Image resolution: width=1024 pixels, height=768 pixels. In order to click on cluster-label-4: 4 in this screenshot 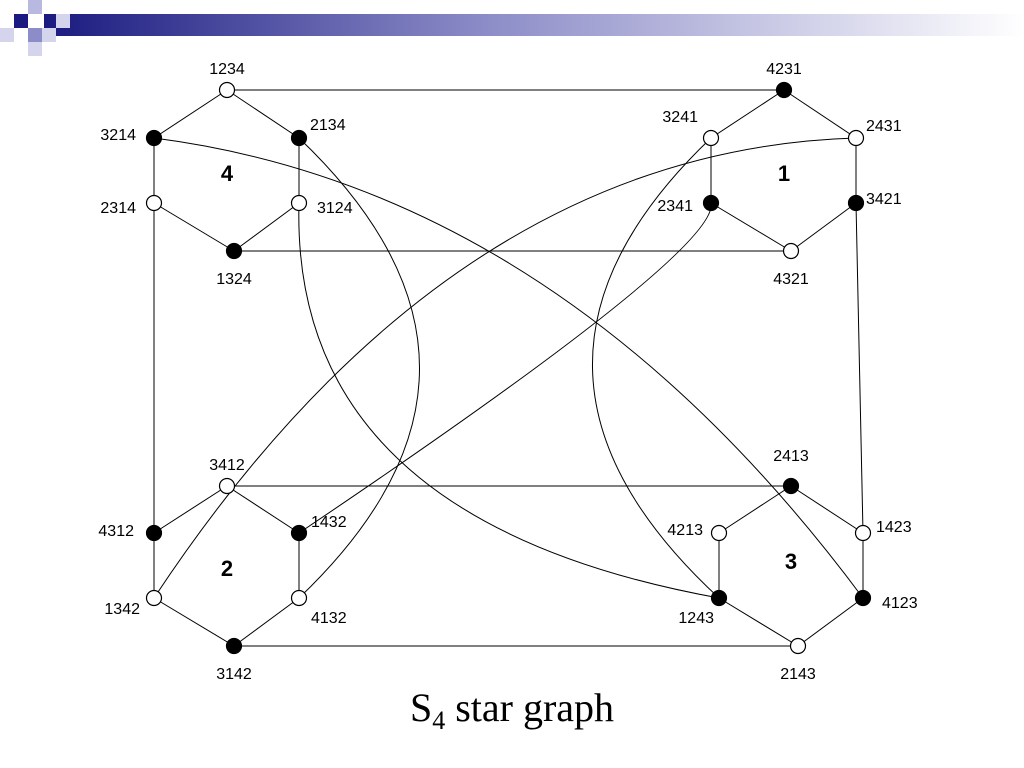, I will do `click(227, 173)`.